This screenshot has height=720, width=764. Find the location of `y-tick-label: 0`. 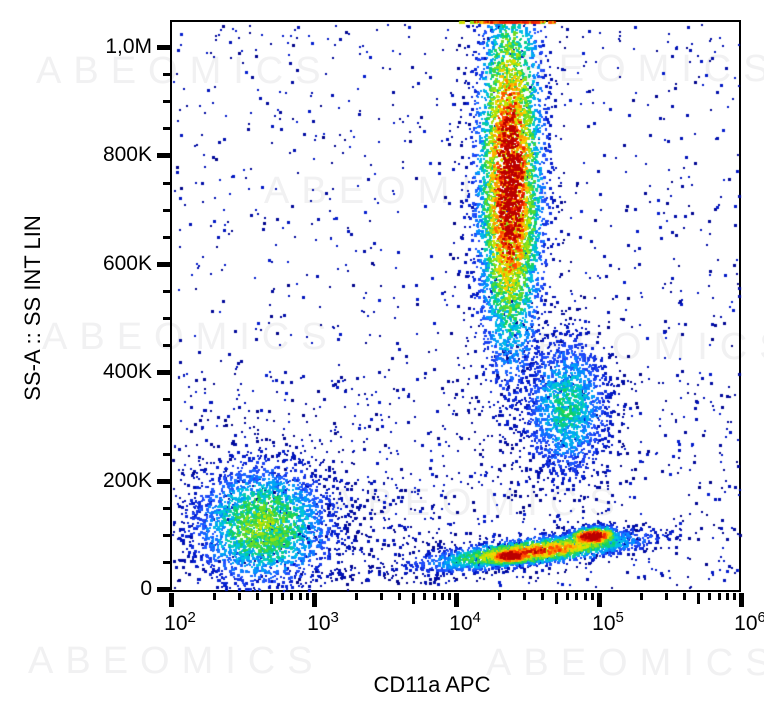

y-tick-label: 0 is located at coordinates (146, 588).